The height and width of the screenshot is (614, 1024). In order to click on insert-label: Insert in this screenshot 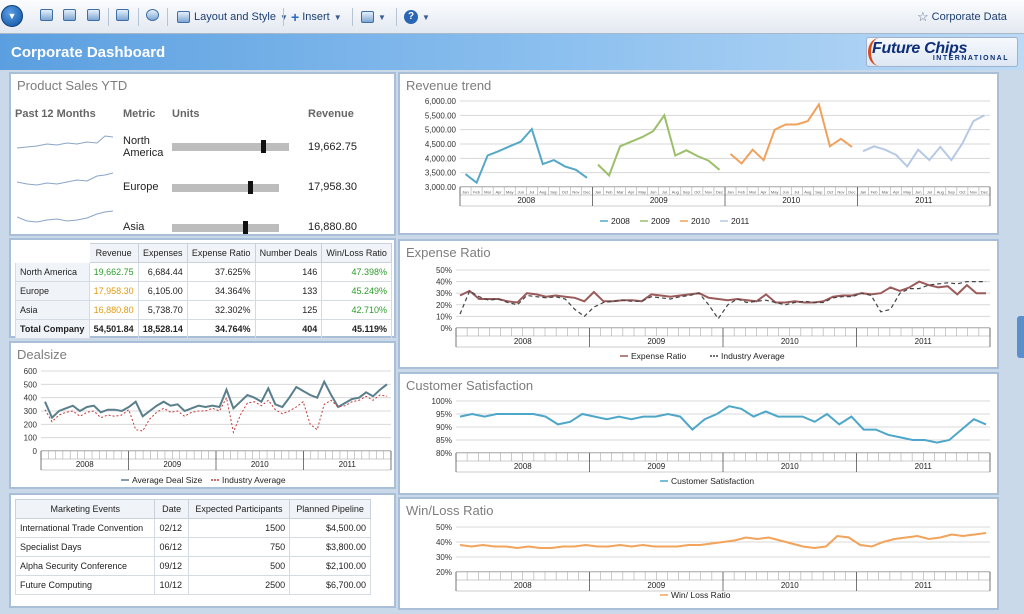, I will do `click(316, 17)`.